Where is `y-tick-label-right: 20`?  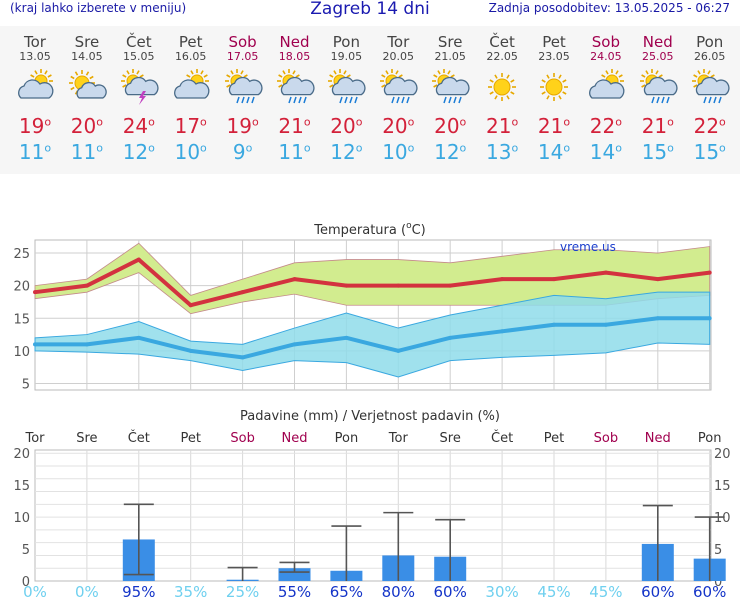 y-tick-label-right: 20 is located at coordinates (722, 454).